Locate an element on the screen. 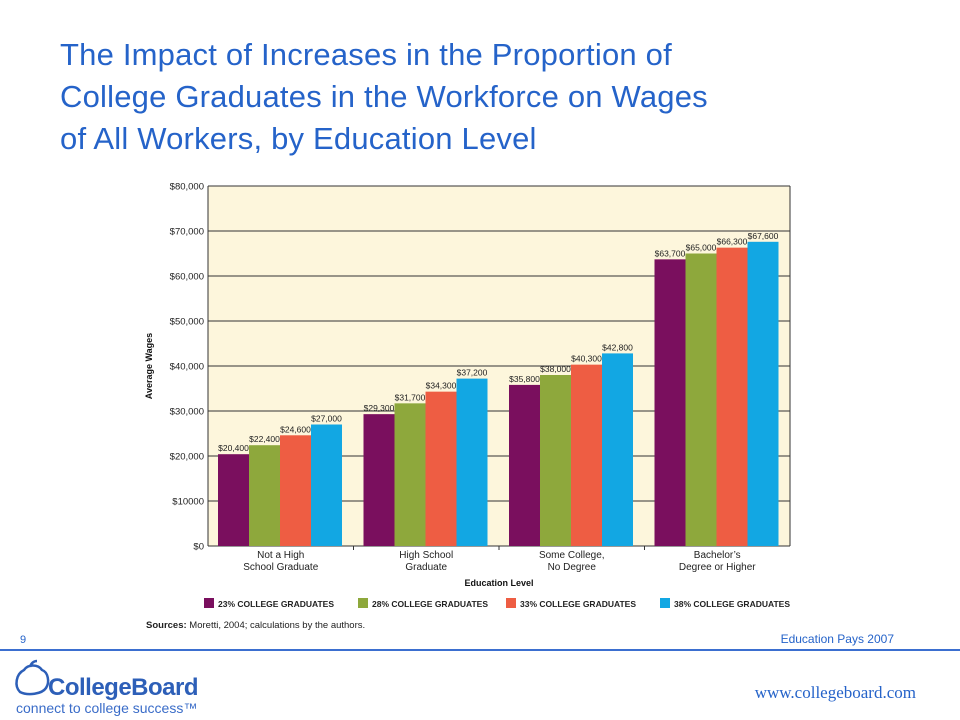 This screenshot has width=960, height=720. legend-label: 23% COLLEGE GRADUATES is located at coordinates (276, 604).